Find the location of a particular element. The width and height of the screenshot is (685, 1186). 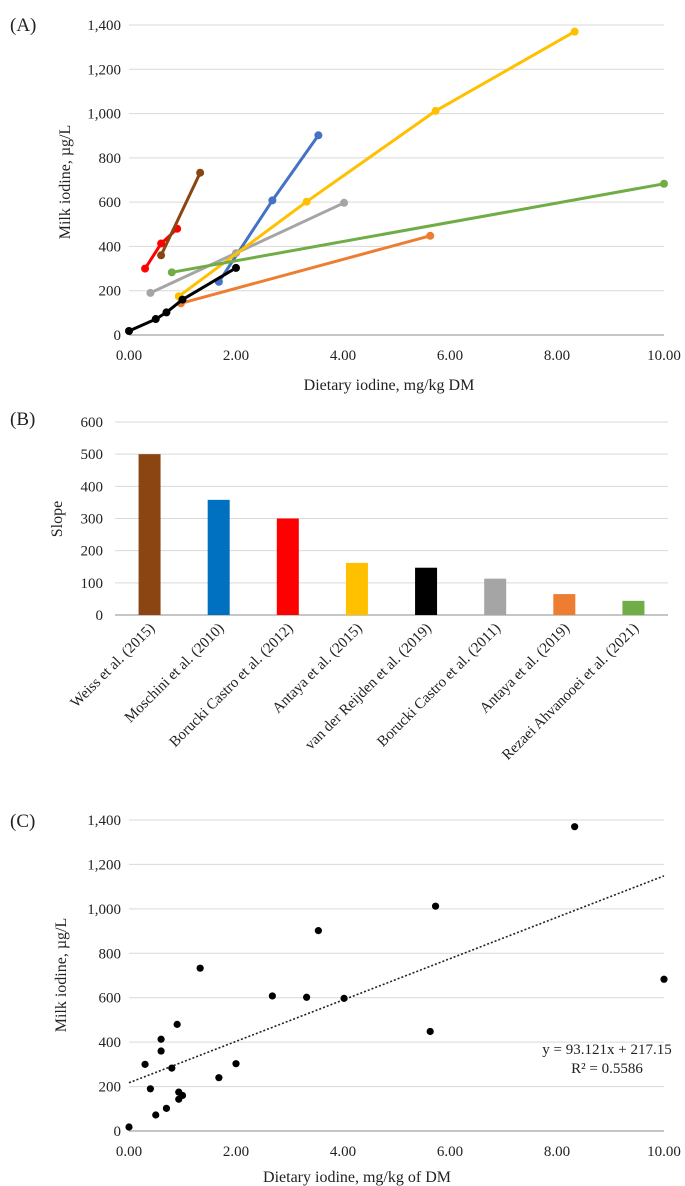

category-label: Borucki Castro et al. (2011) is located at coordinates (439, 686).